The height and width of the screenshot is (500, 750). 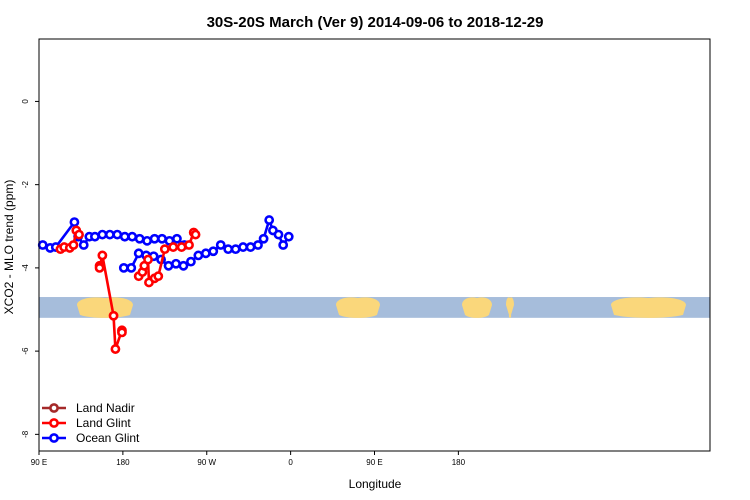 What do you see at coordinates (25, 434) in the screenshot?
I see `y-tick-label: -8` at bounding box center [25, 434].